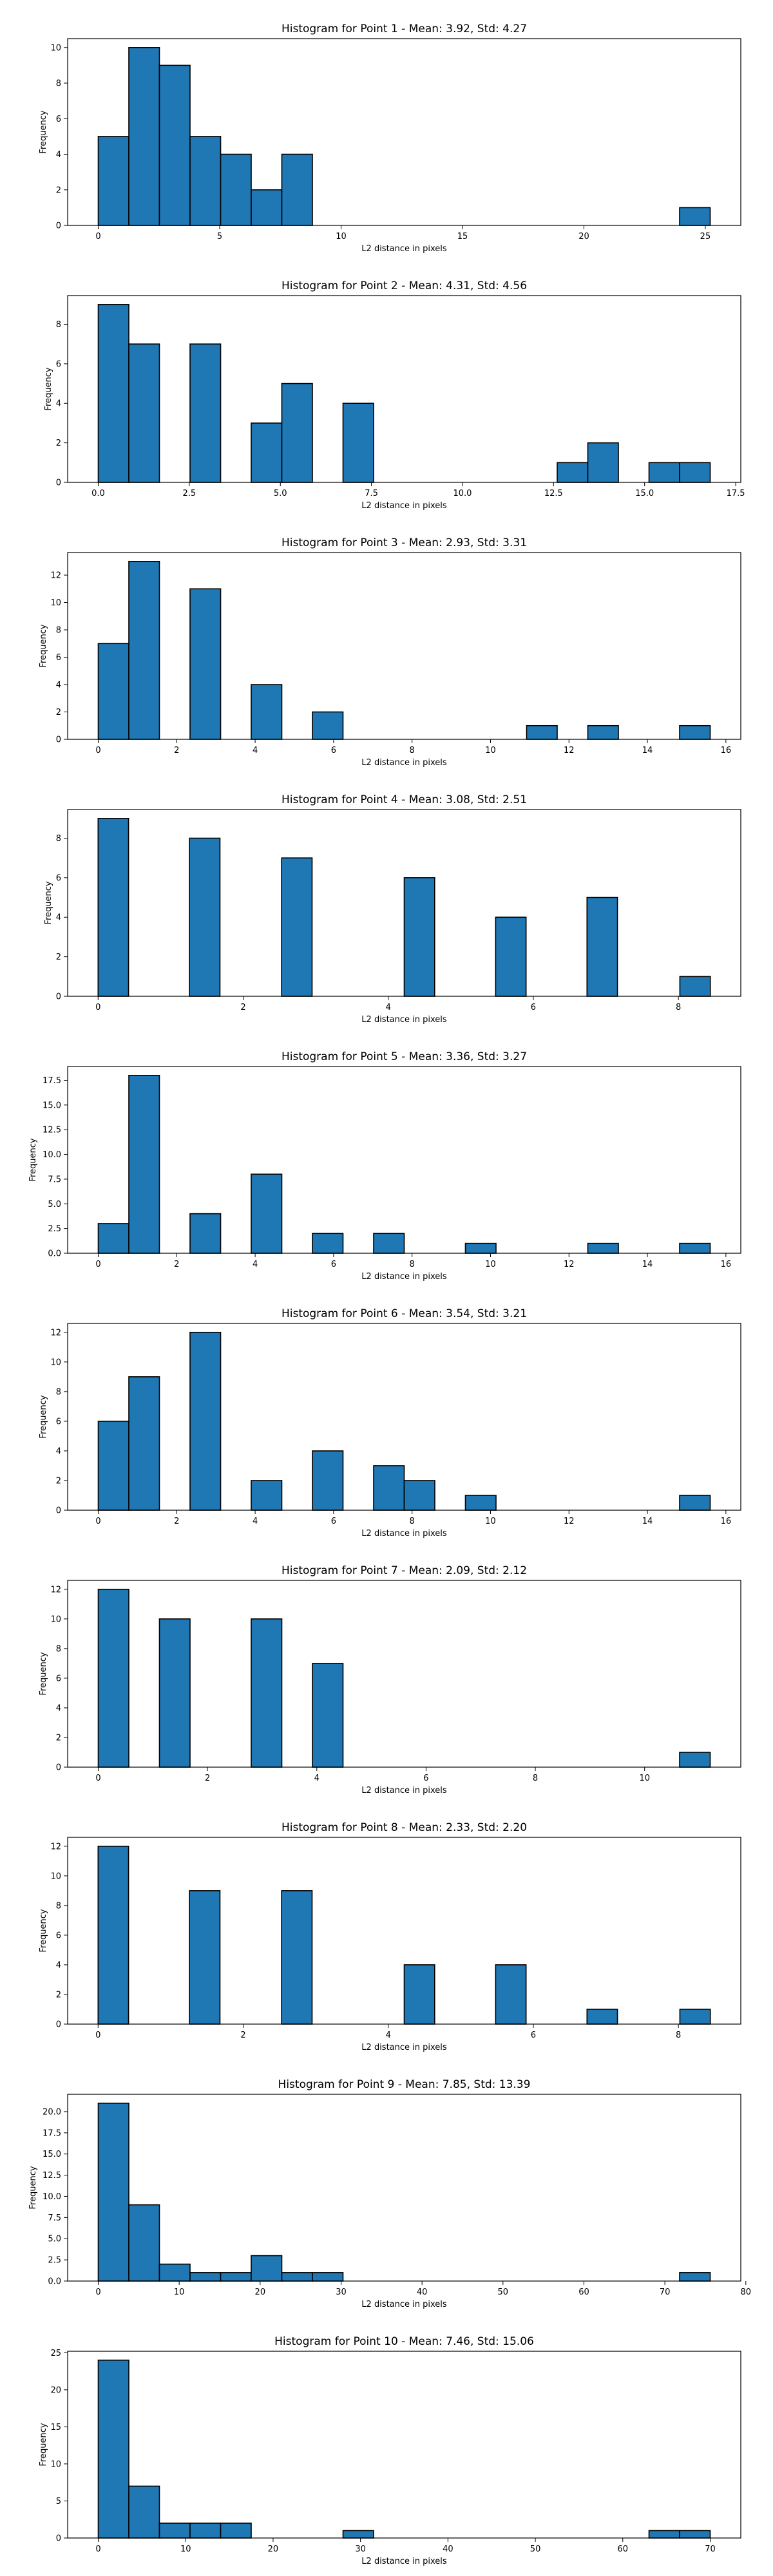 This screenshot has width=773, height=2576. I want to click on x-tick-label: 20, so click(273, 2549).